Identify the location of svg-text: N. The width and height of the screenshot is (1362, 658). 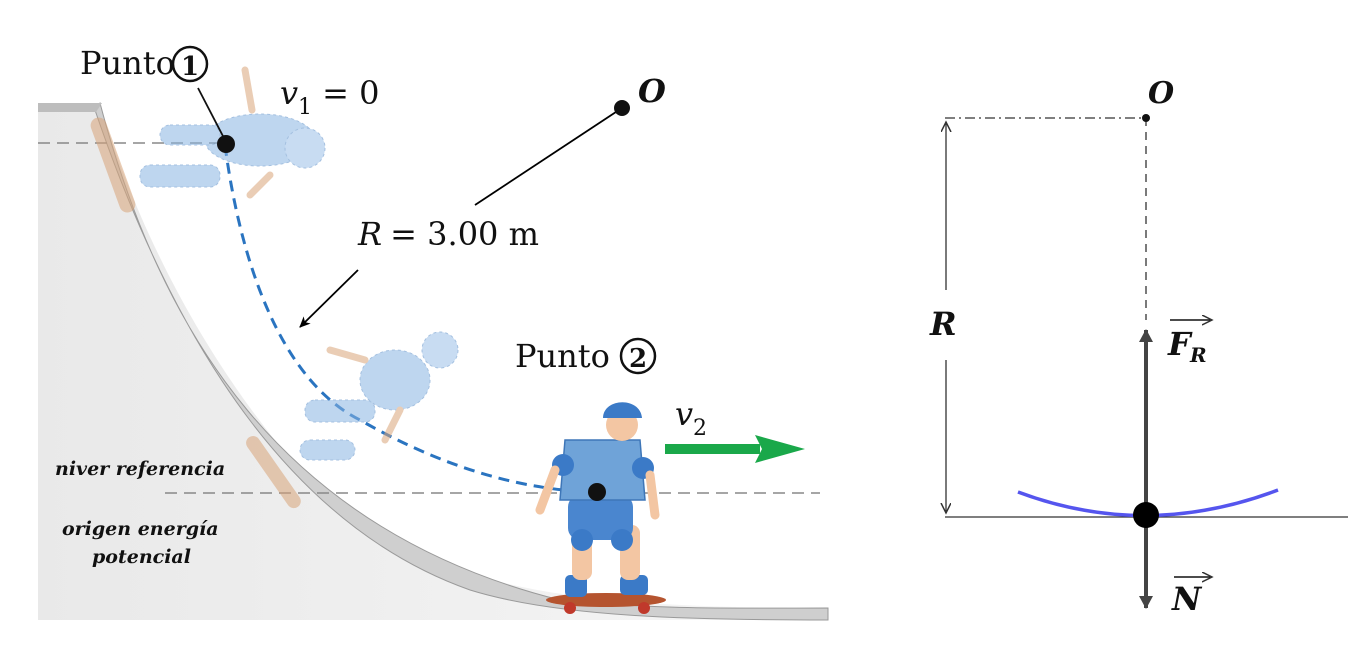
(1187, 599).